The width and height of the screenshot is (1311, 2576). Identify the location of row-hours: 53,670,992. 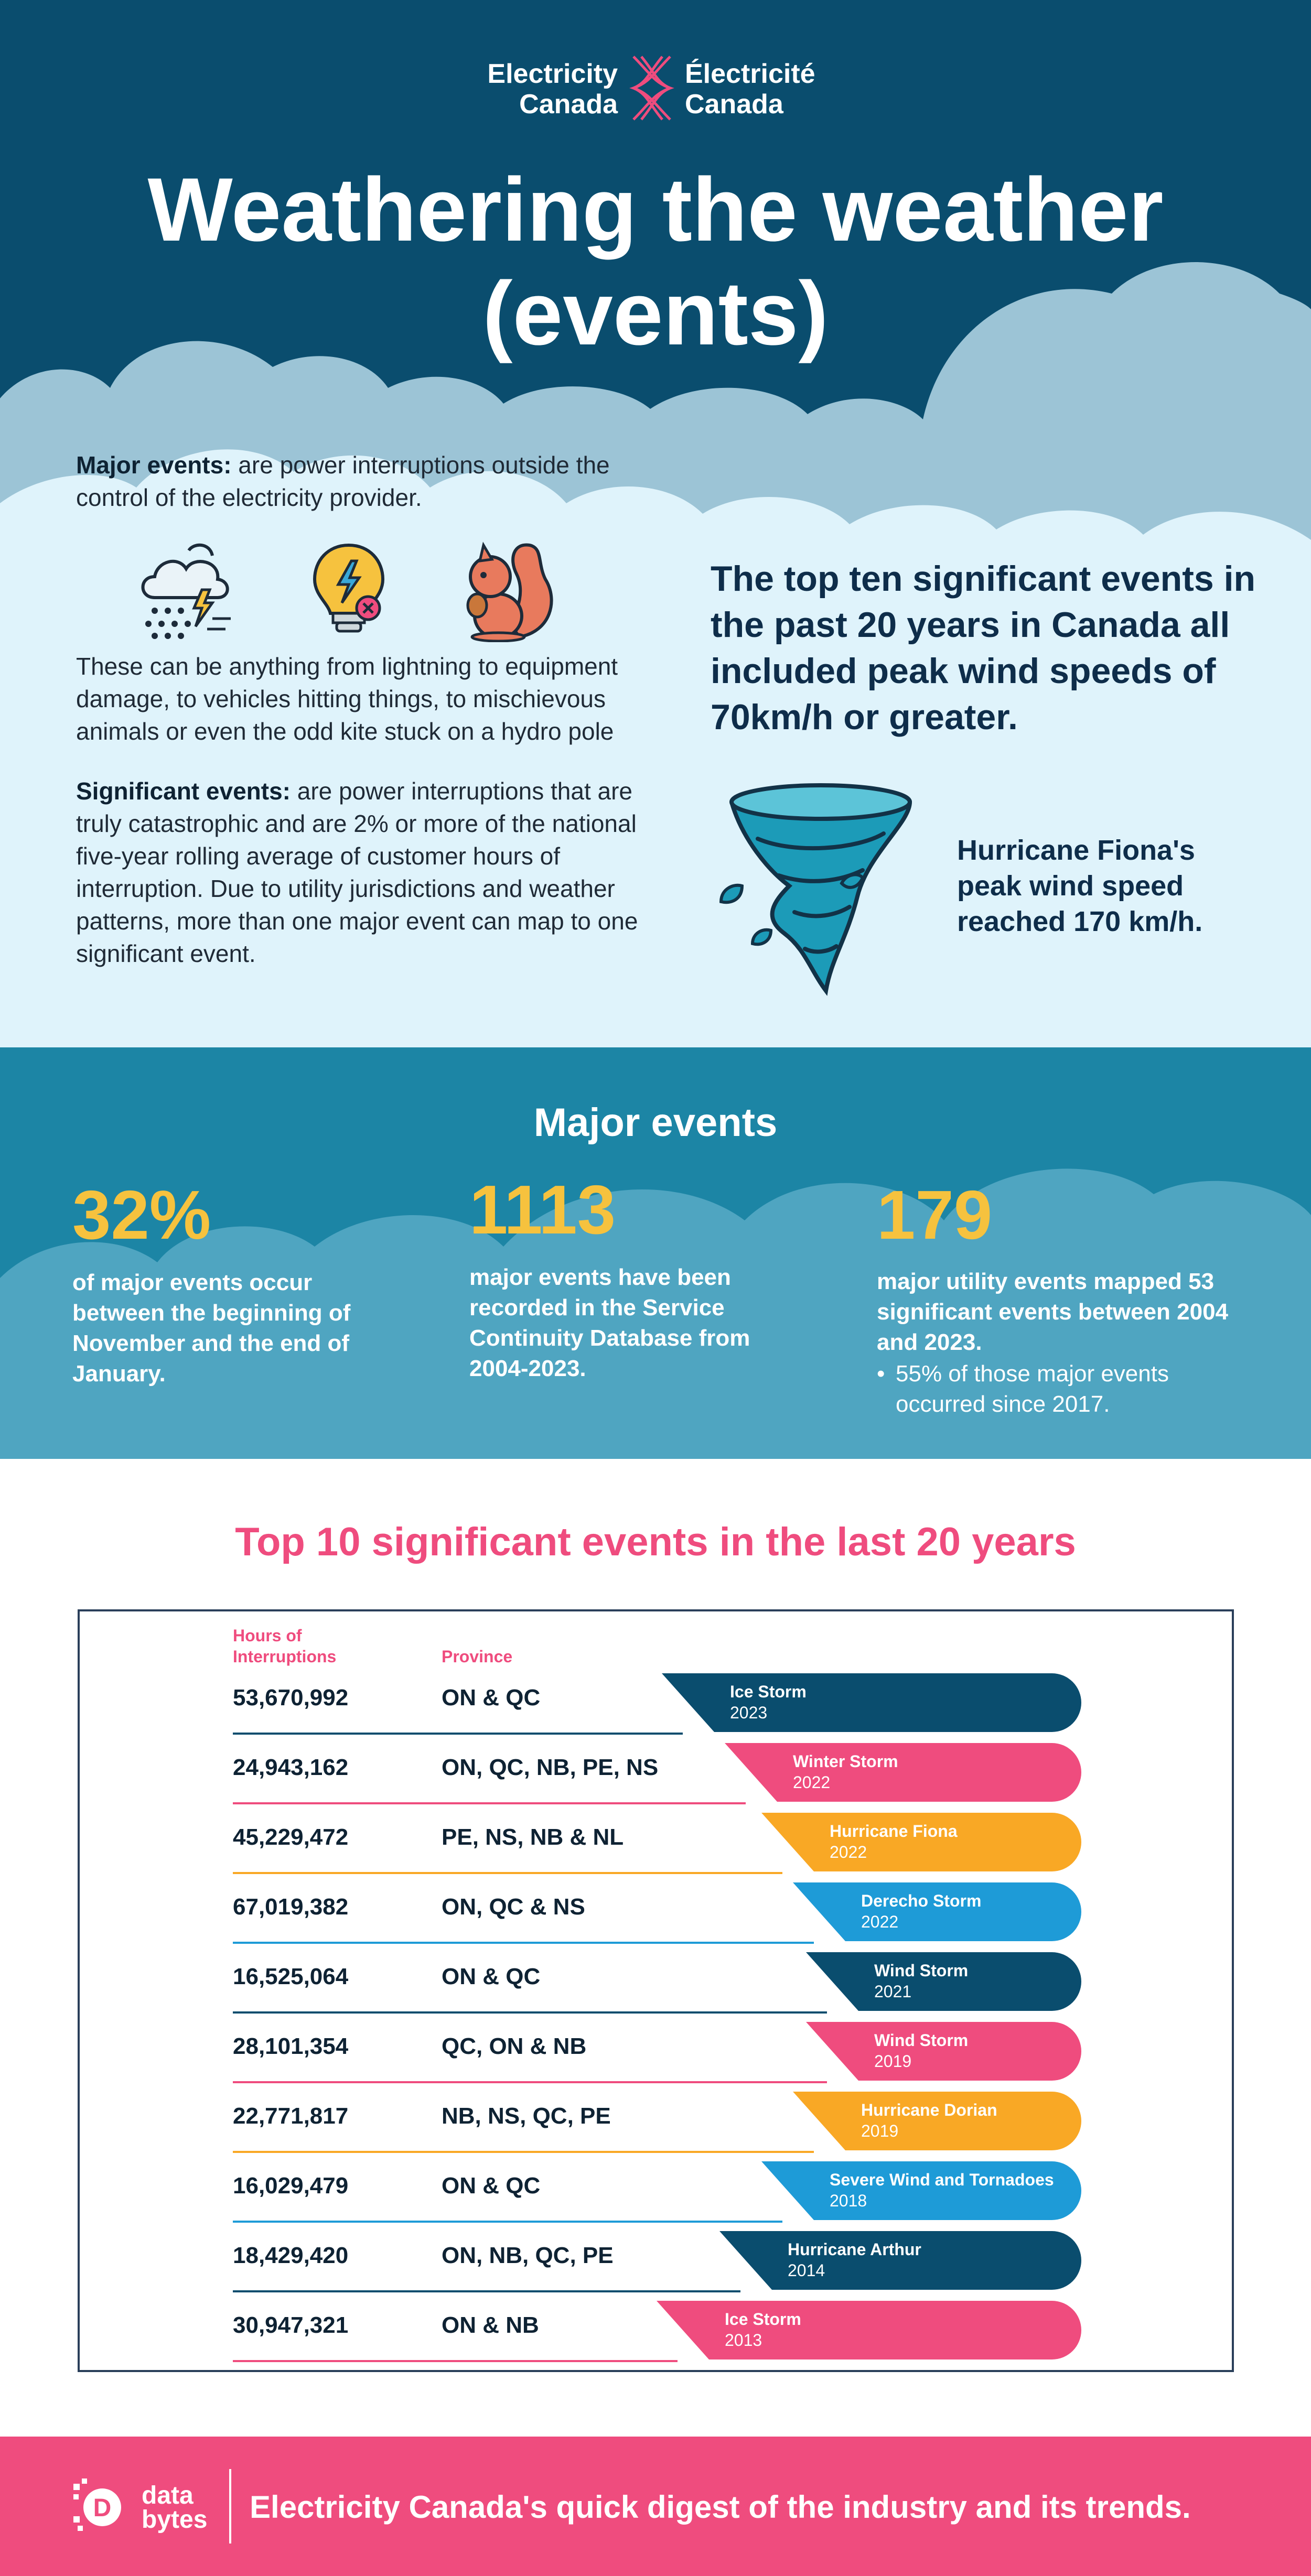
(291, 1698).